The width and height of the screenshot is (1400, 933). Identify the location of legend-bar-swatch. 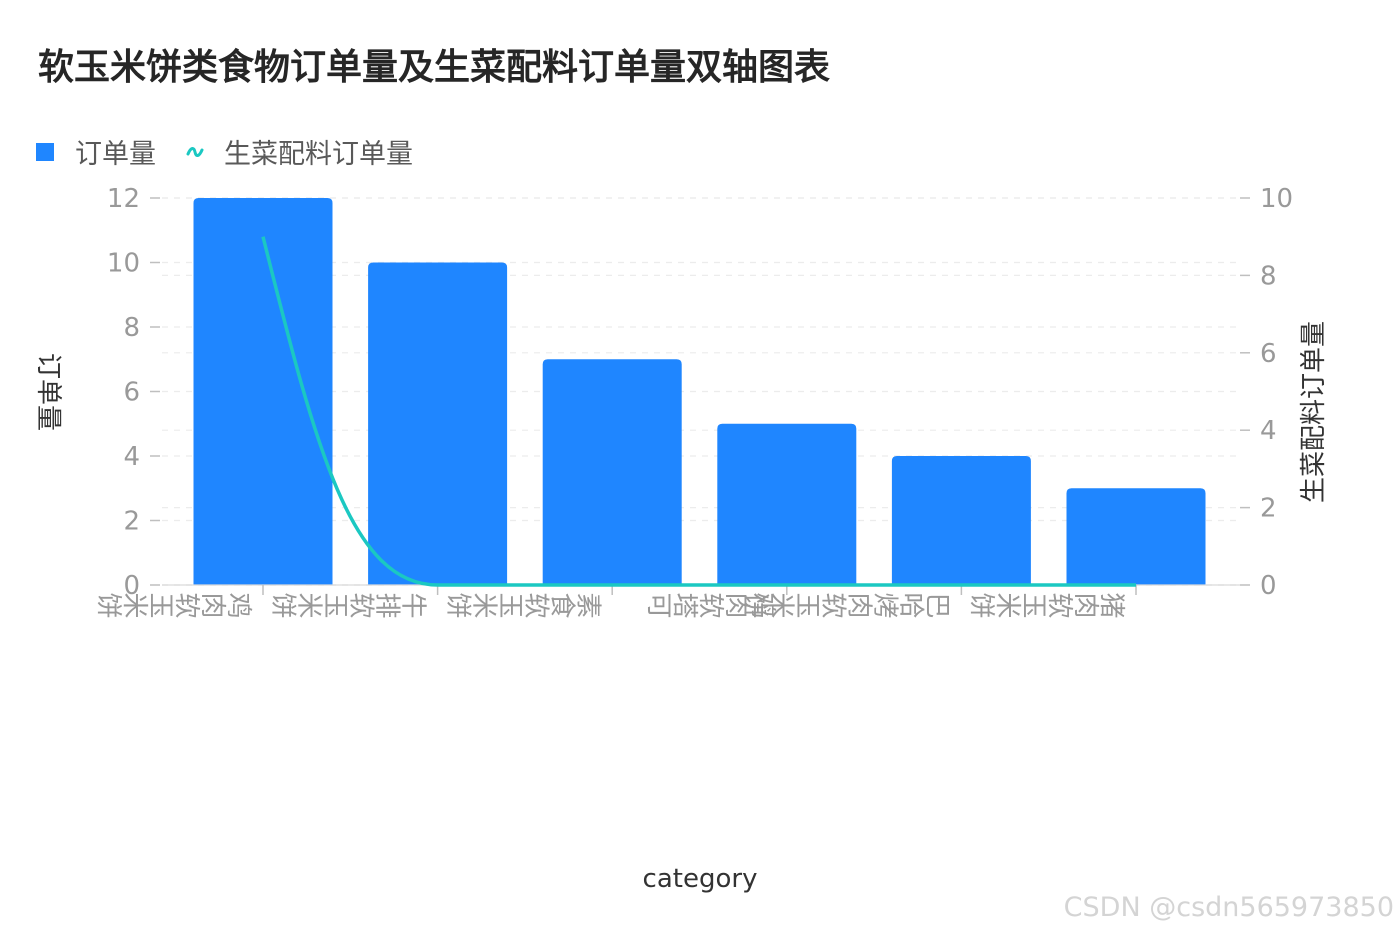
(45, 151).